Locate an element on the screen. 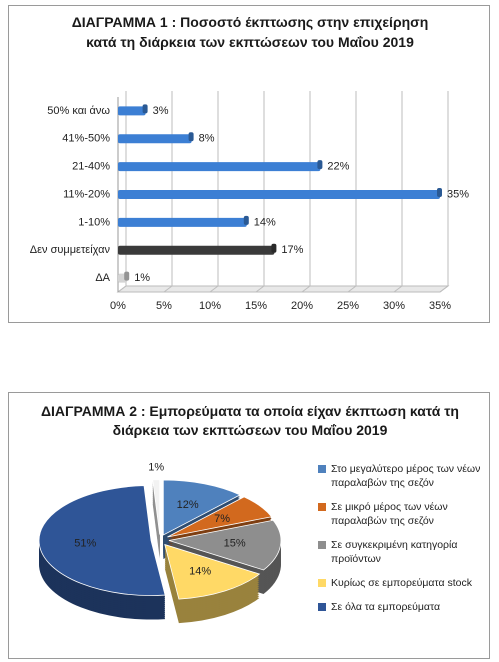 The image size is (499, 662). data-label: 35% is located at coordinates (458, 194).